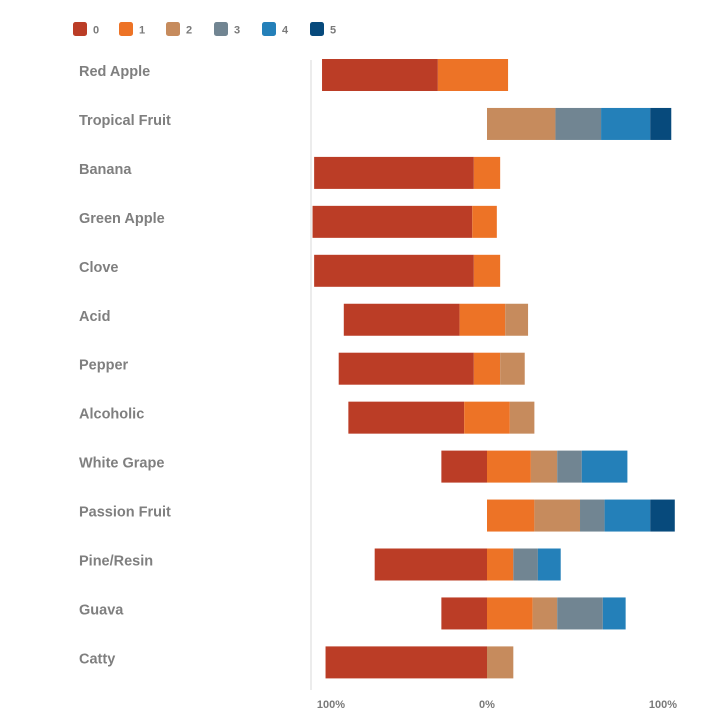 The height and width of the screenshot is (724, 707). What do you see at coordinates (237, 31) in the screenshot?
I see `legend-label-3: 3` at bounding box center [237, 31].